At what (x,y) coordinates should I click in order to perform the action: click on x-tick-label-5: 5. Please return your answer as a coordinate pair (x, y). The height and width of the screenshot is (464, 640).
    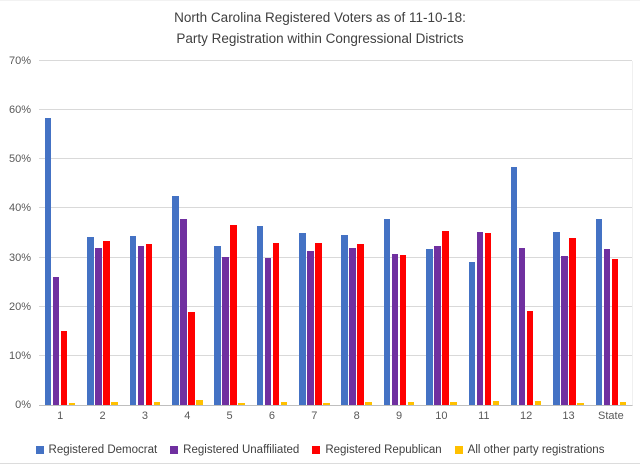
    Looking at the image, I should click on (229, 416).